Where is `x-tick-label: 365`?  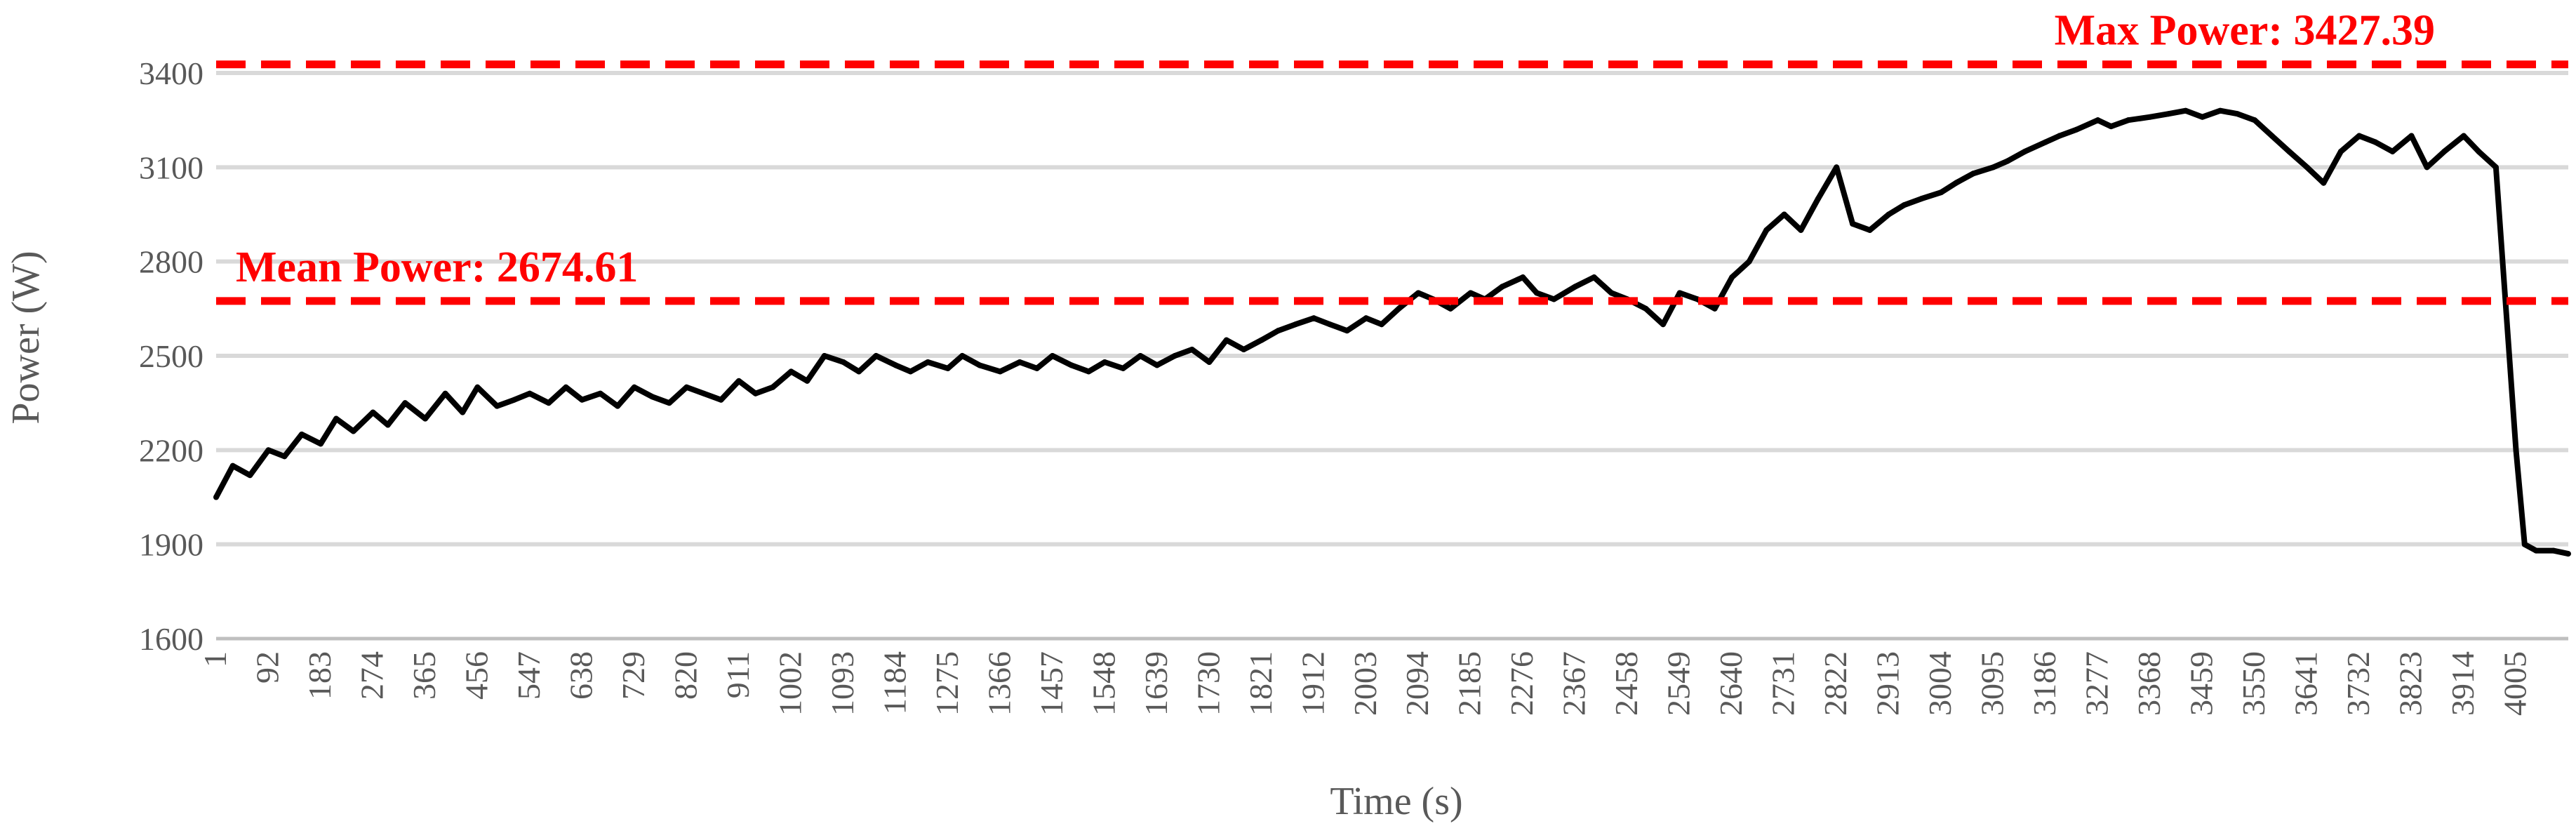 x-tick-label: 365 is located at coordinates (424, 675).